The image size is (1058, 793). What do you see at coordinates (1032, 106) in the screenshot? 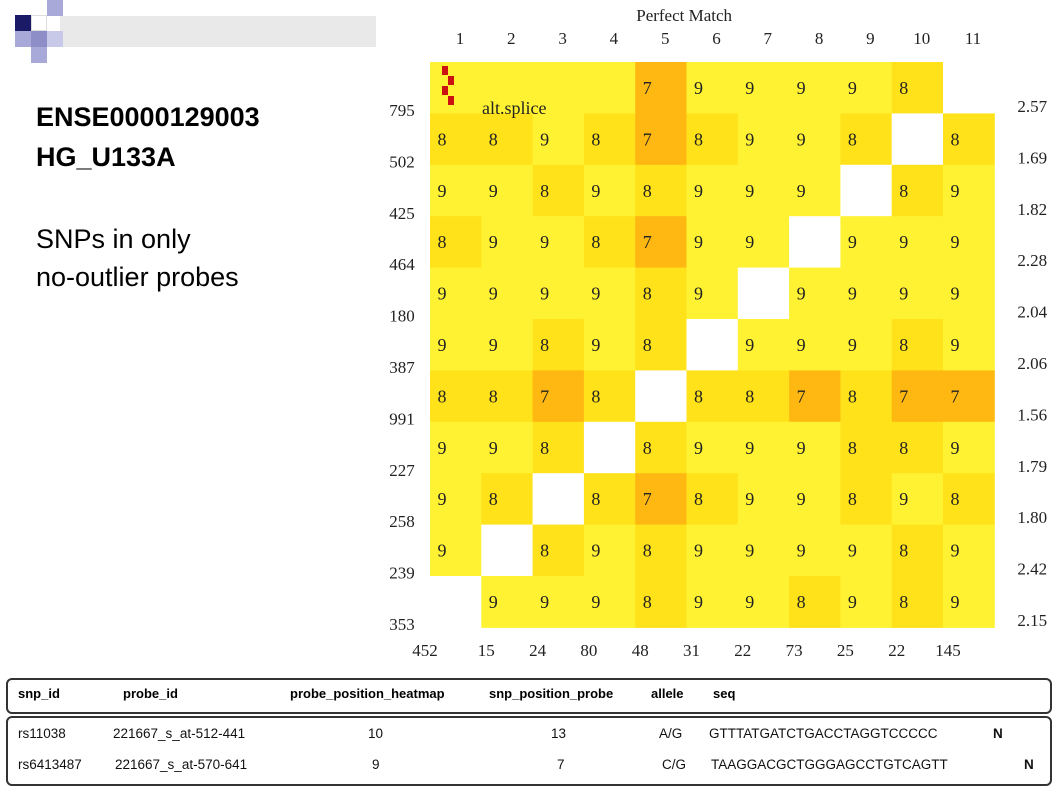
I see `right-value-label: 2.57` at bounding box center [1032, 106].